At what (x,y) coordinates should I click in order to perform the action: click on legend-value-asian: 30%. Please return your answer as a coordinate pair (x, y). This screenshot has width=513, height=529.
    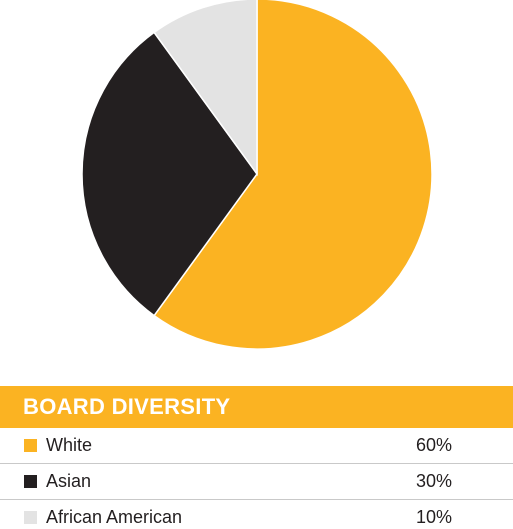
    Looking at the image, I should click on (433, 481).